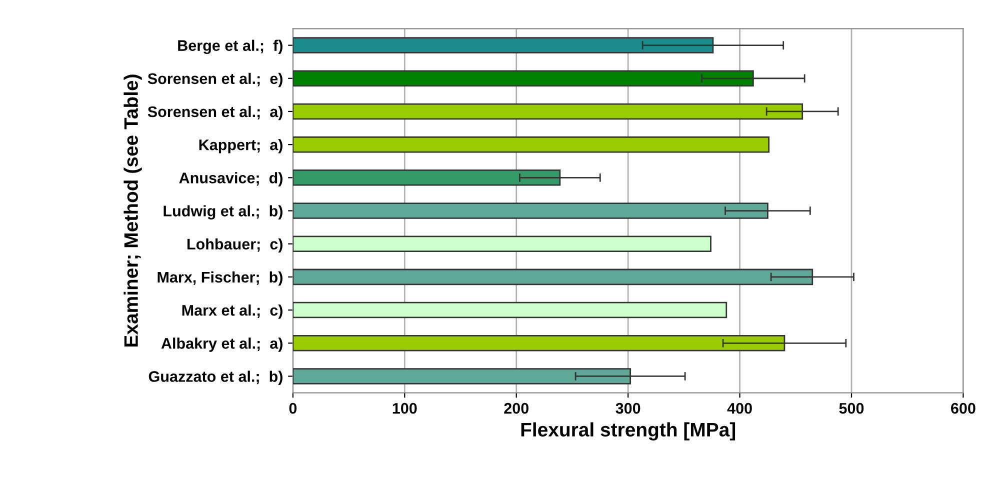 The width and height of the screenshot is (993, 479). I want to click on x-tick-label: 100, so click(404, 408).